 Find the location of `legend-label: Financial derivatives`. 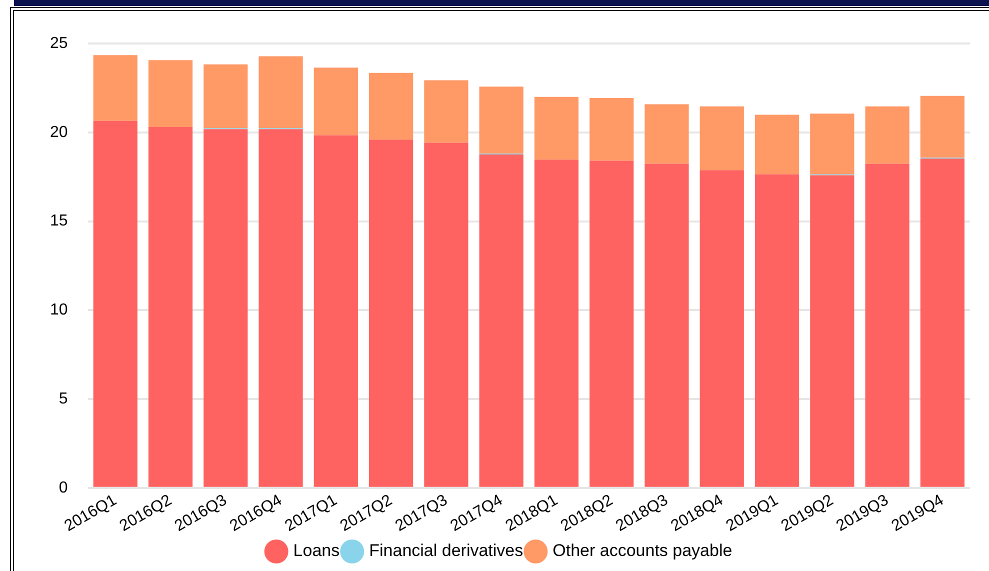

legend-label: Financial derivatives is located at coordinates (446, 550).